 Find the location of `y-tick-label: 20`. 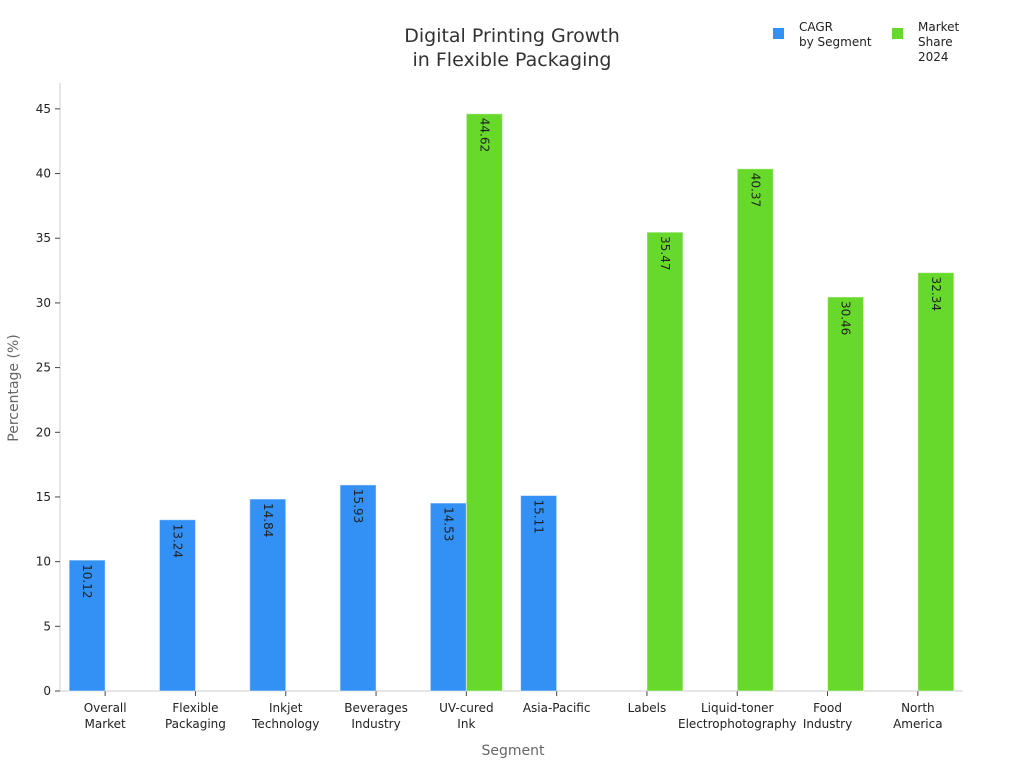

y-tick-label: 20 is located at coordinates (43, 432).